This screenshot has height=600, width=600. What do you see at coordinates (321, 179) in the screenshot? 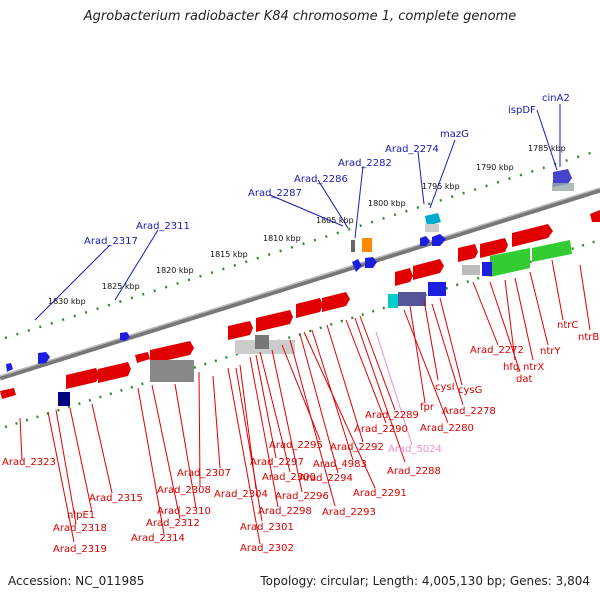
I see `gene-label: Arad_2286` at bounding box center [321, 179].